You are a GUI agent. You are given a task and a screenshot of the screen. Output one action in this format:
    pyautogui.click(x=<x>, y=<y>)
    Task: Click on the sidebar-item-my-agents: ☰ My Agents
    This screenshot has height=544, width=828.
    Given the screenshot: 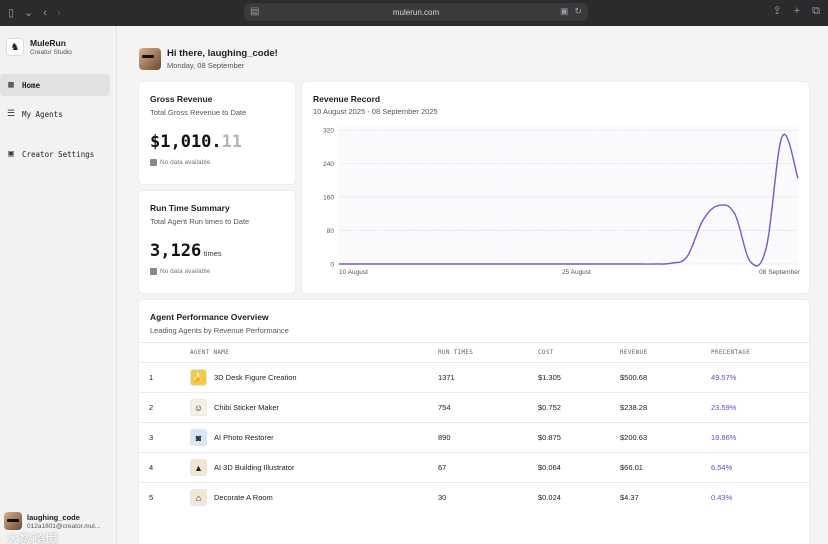 What is the action you would take?
    pyautogui.click(x=58, y=114)
    